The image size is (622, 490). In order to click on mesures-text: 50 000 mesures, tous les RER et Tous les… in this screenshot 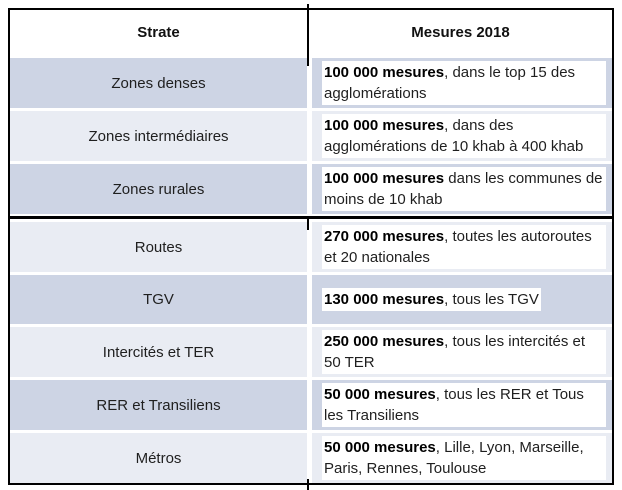, I will do `click(464, 405)`.